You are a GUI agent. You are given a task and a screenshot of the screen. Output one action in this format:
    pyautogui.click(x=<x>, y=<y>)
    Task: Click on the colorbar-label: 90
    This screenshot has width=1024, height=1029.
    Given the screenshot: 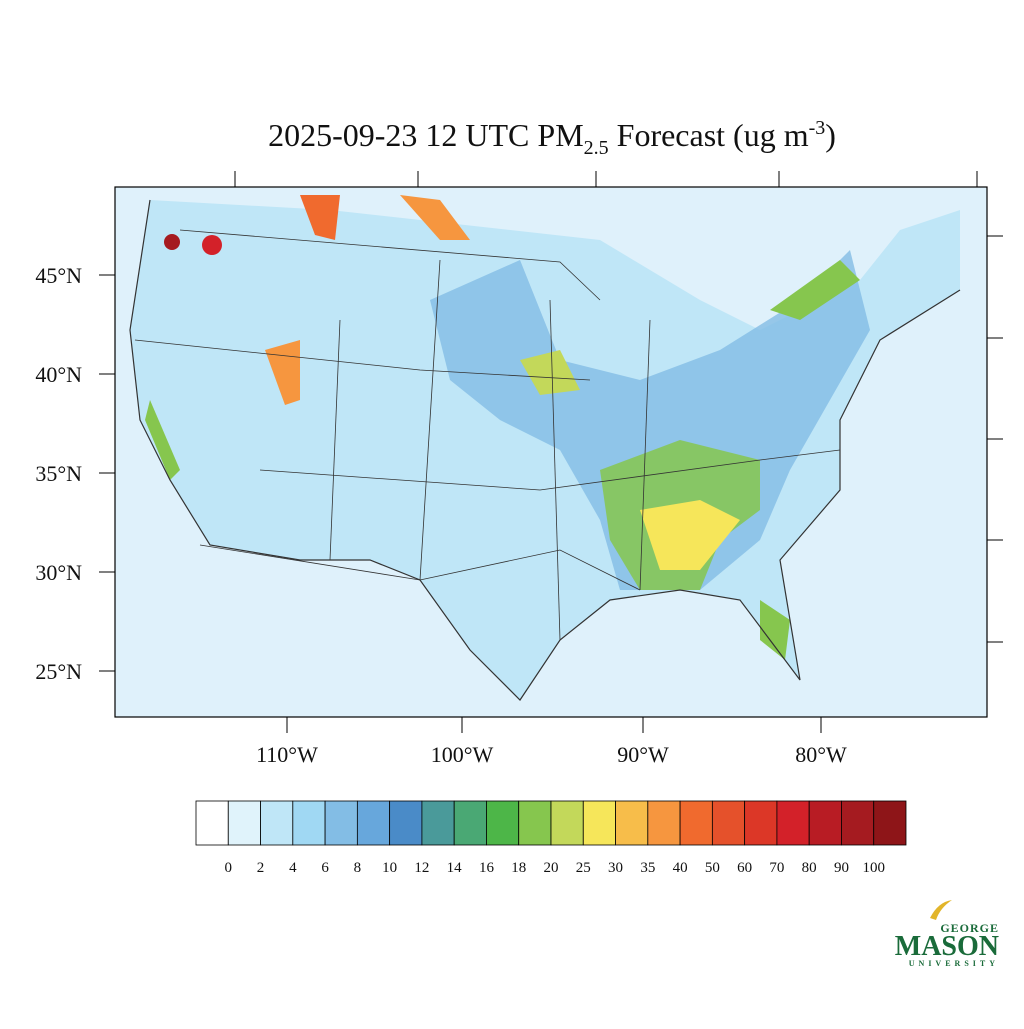 What is the action you would take?
    pyautogui.click(x=841, y=868)
    